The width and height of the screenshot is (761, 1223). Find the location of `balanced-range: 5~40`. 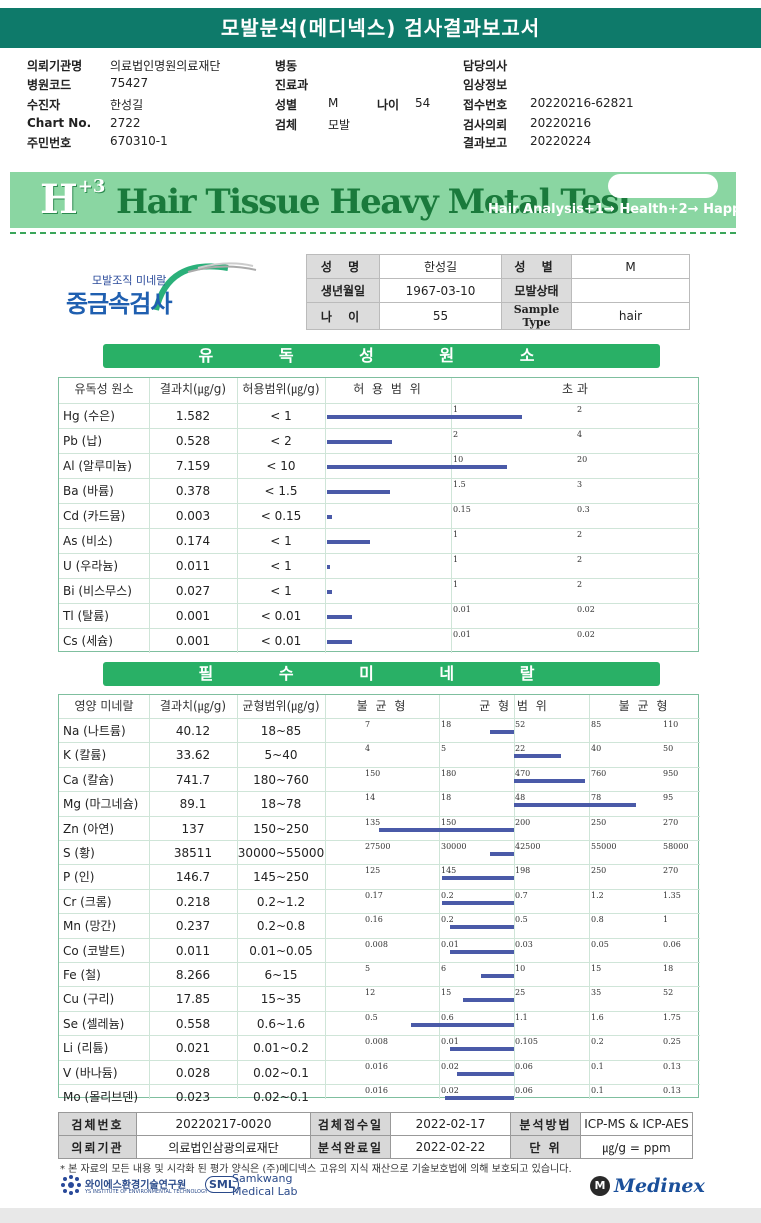

balanced-range: 5~40 is located at coordinates (281, 755).